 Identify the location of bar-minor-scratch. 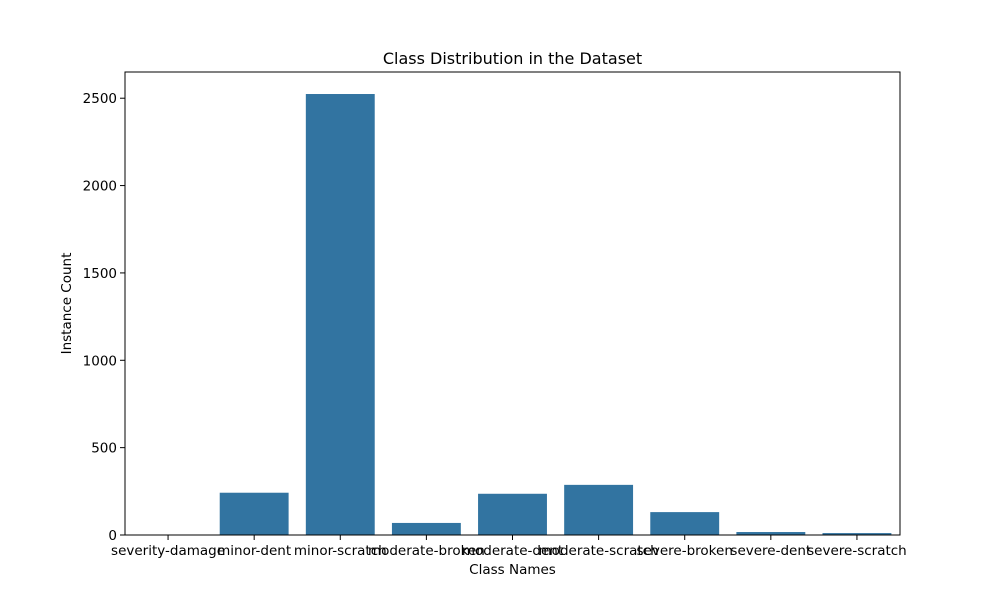
(340, 314).